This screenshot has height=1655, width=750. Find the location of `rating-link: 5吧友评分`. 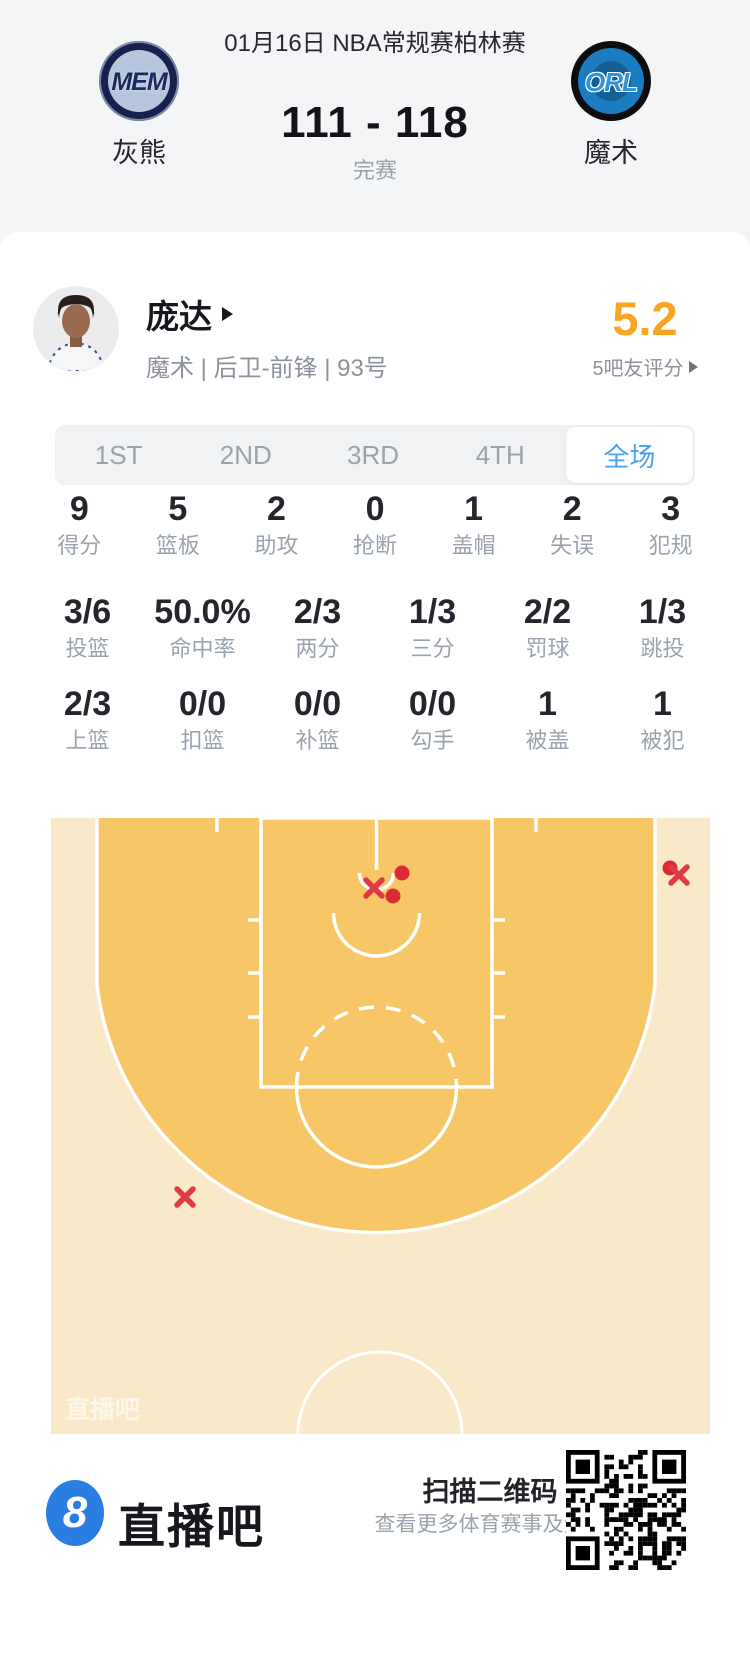

rating-link: 5吧友评分 is located at coordinates (645, 366).